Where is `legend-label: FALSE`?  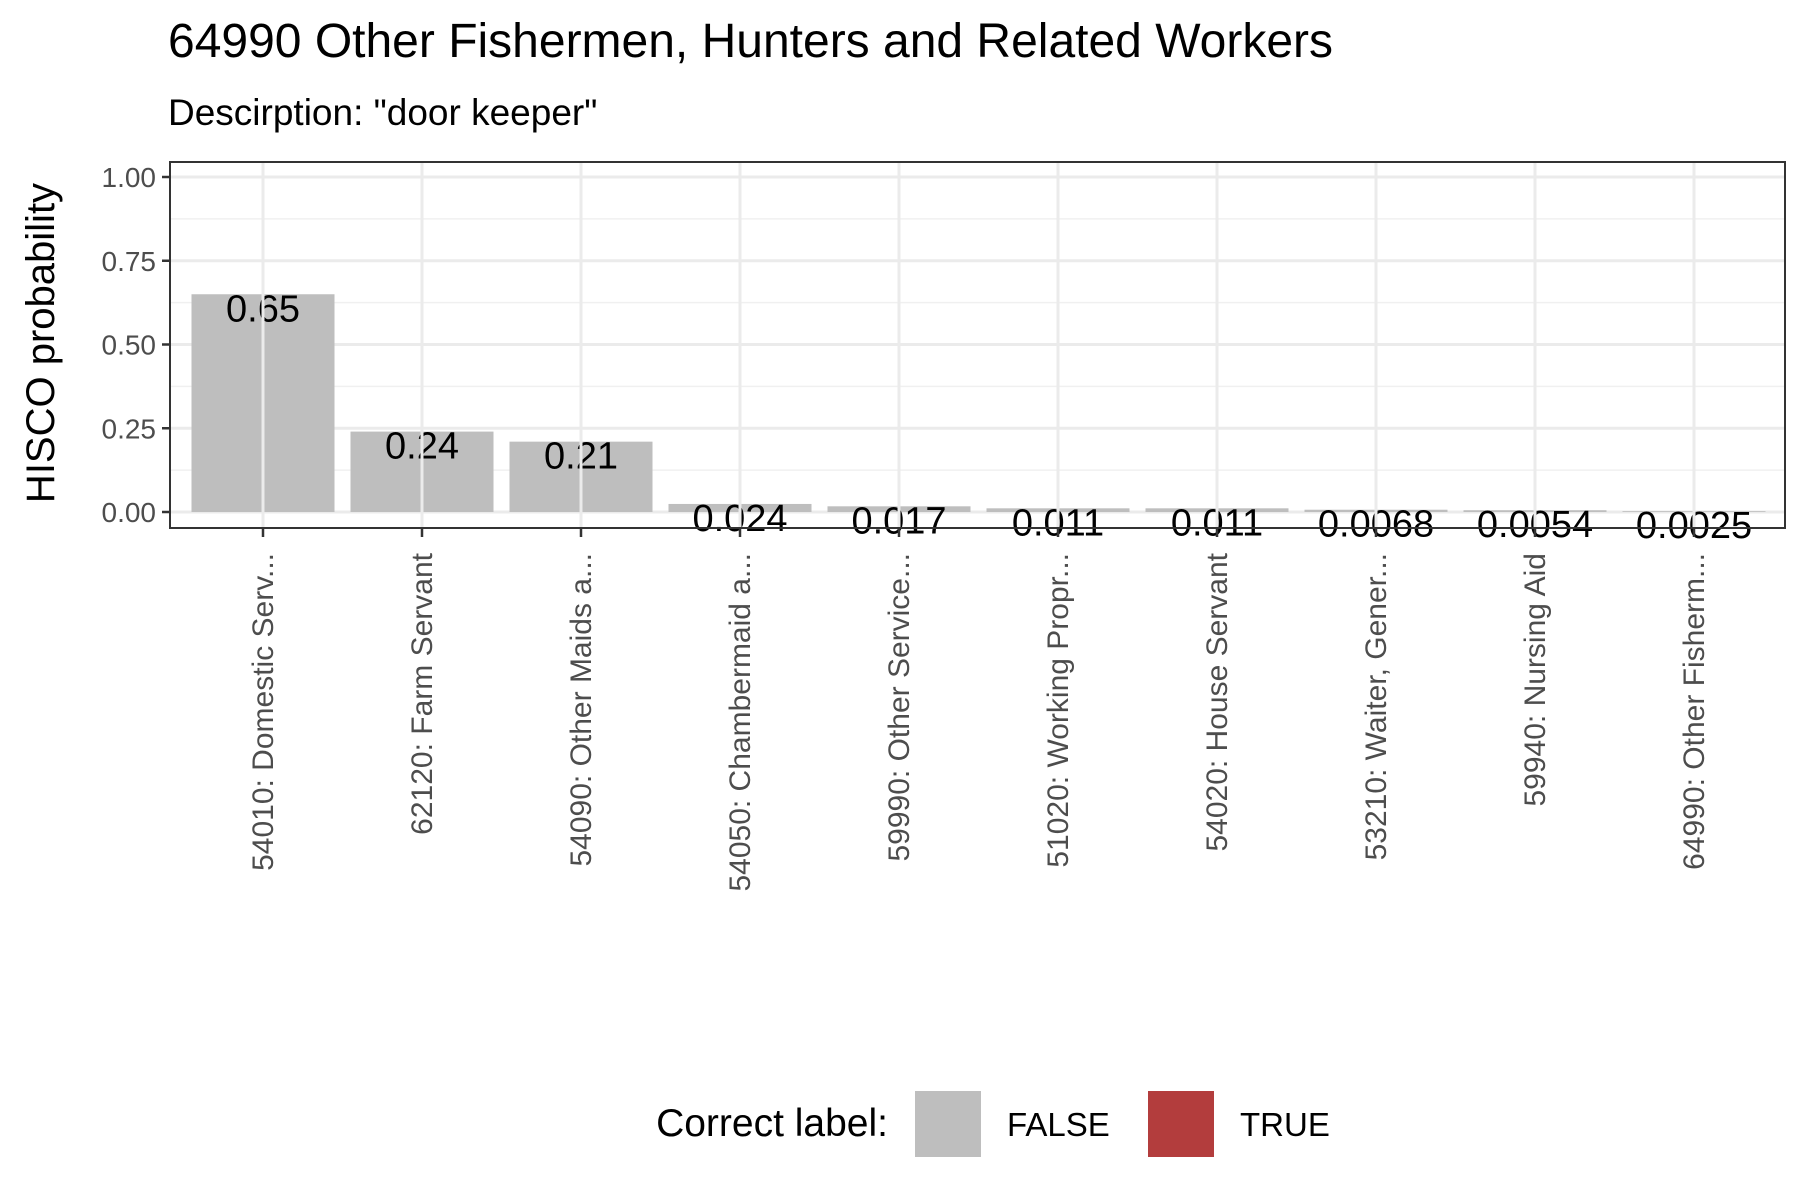 legend-label: FALSE is located at coordinates (1058, 1124).